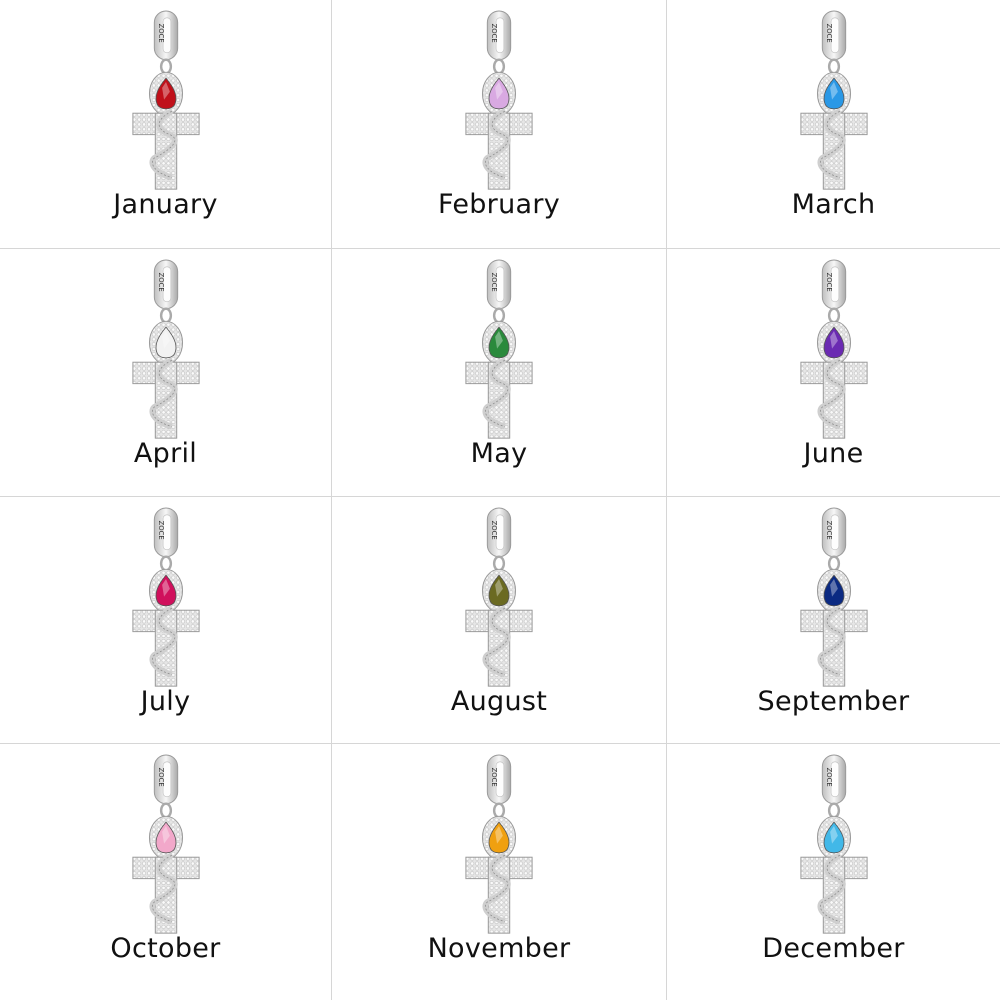  I want to click on month-label: December, so click(833, 948).